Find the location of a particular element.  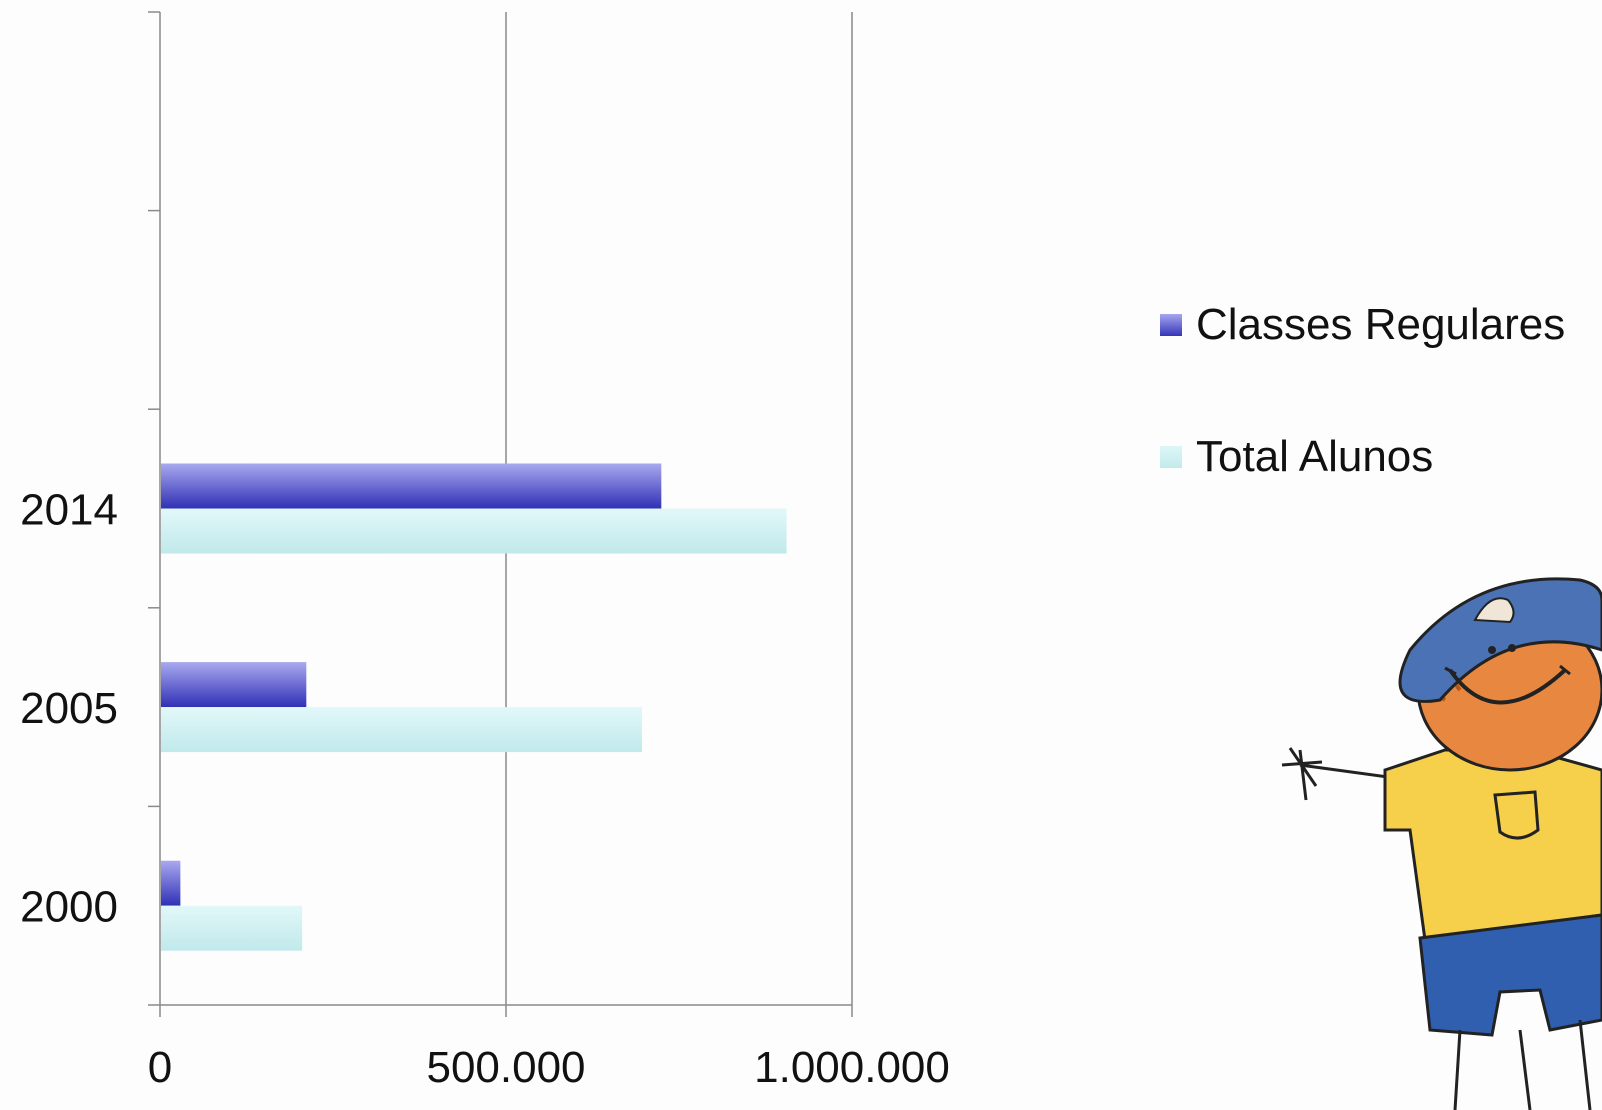

bar-total-alunos-2000 is located at coordinates (232, 928).